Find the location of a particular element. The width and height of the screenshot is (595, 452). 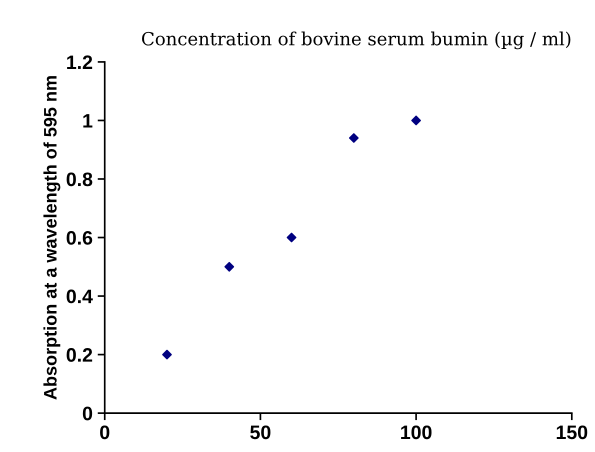

x-tick-label: 50 is located at coordinates (260, 432).